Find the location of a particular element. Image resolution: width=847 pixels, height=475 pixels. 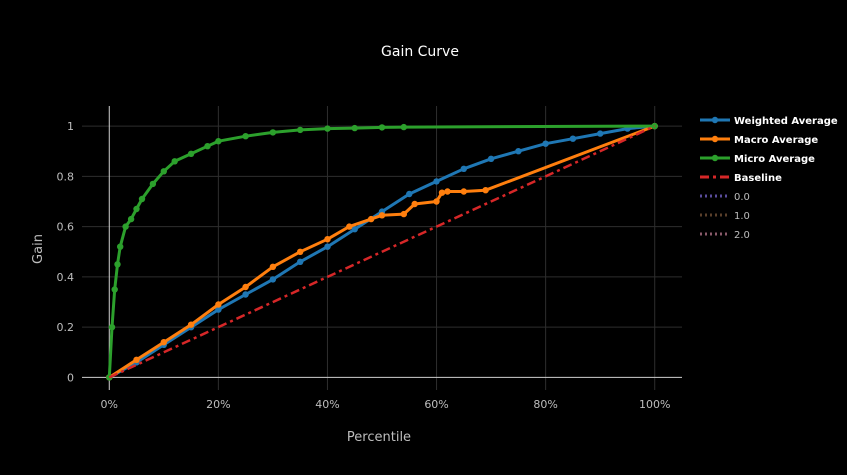

y-tick-label: 1 is located at coordinates (70, 126).